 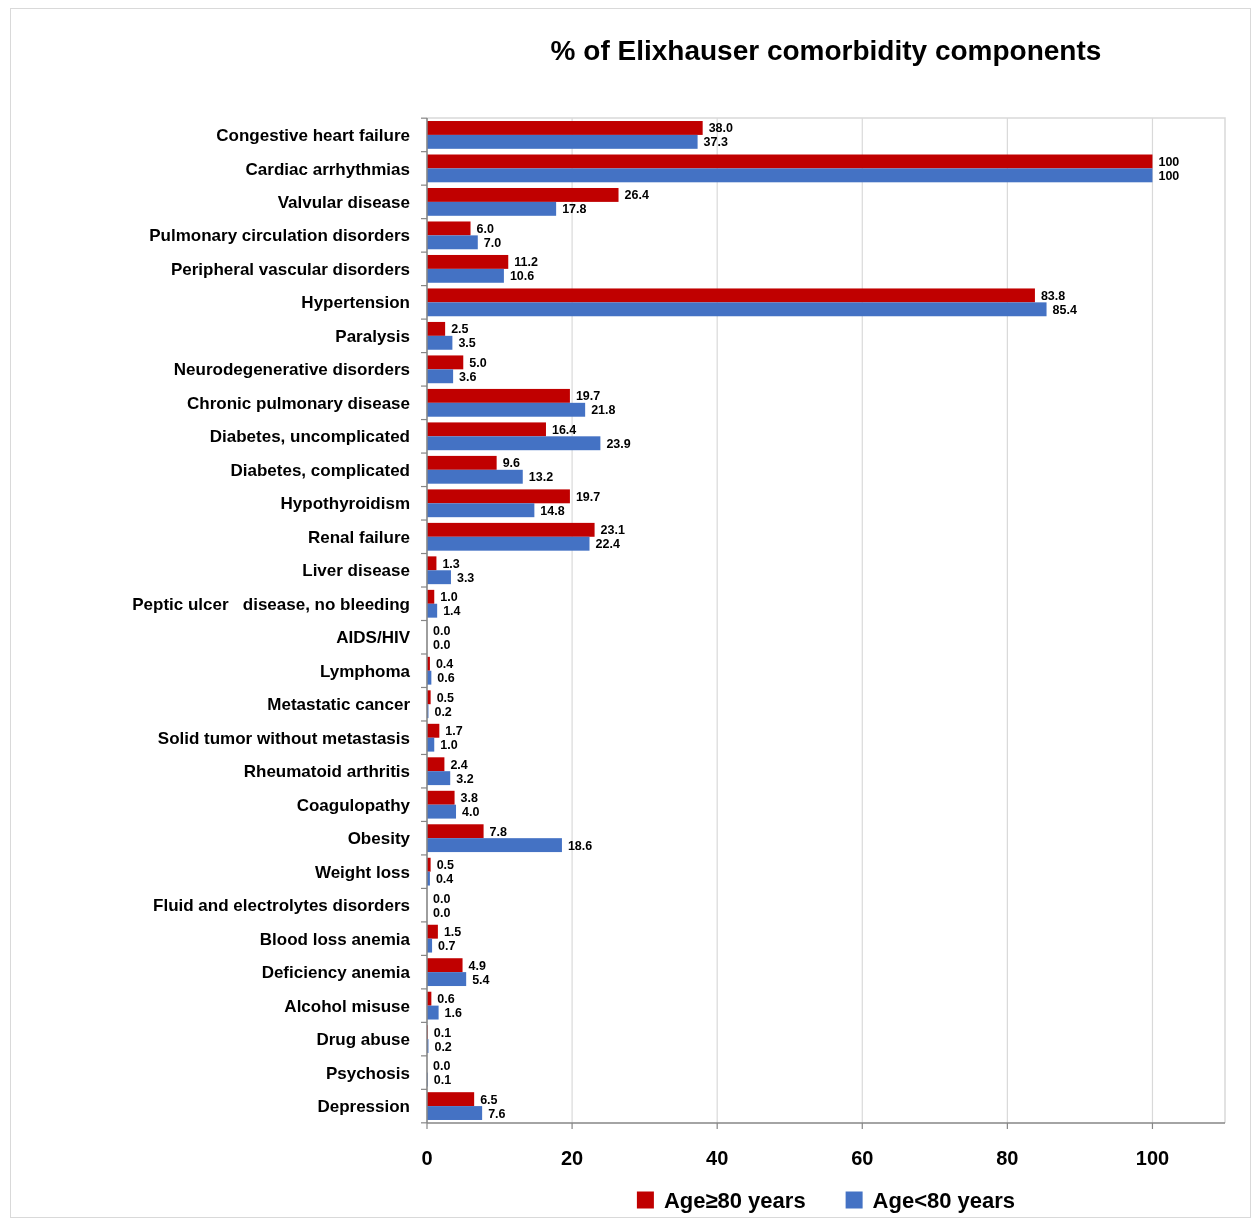 I want to click on y-tick-label: Solid tumor without metastasis, so click(x=283, y=738).